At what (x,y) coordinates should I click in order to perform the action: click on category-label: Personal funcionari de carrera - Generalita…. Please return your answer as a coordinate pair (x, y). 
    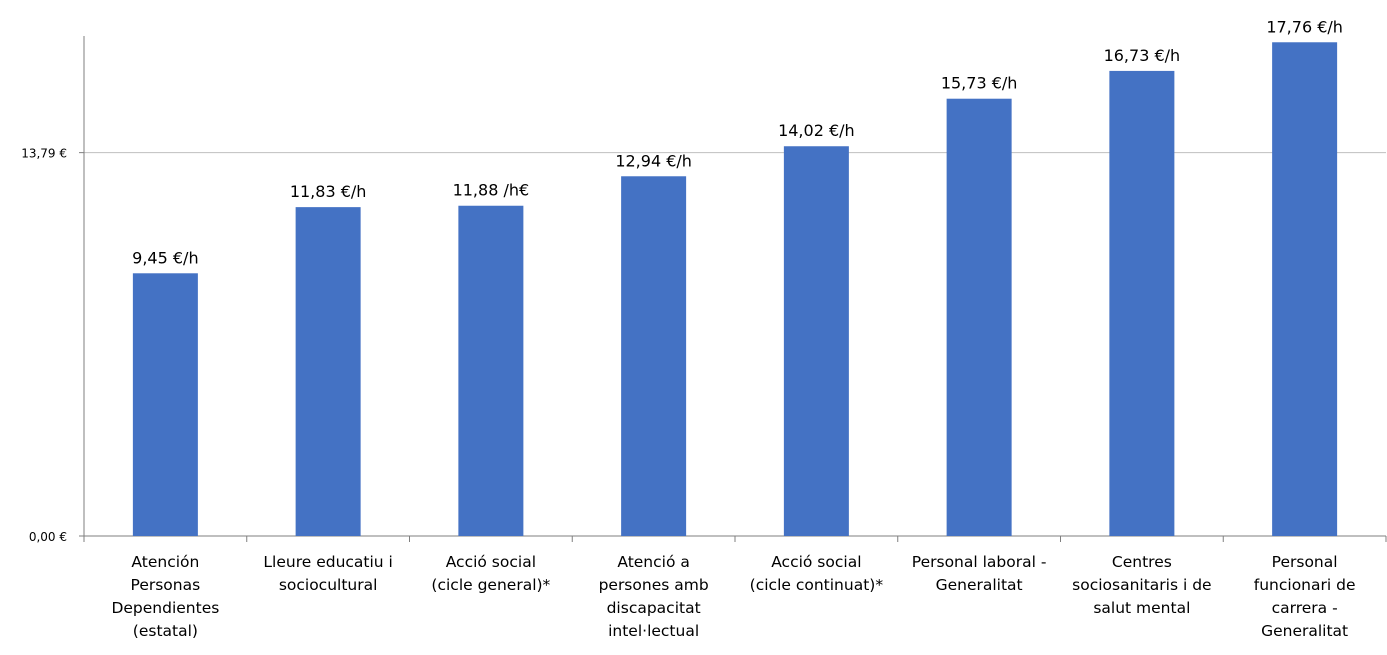
    Looking at the image, I should click on (1305, 596).